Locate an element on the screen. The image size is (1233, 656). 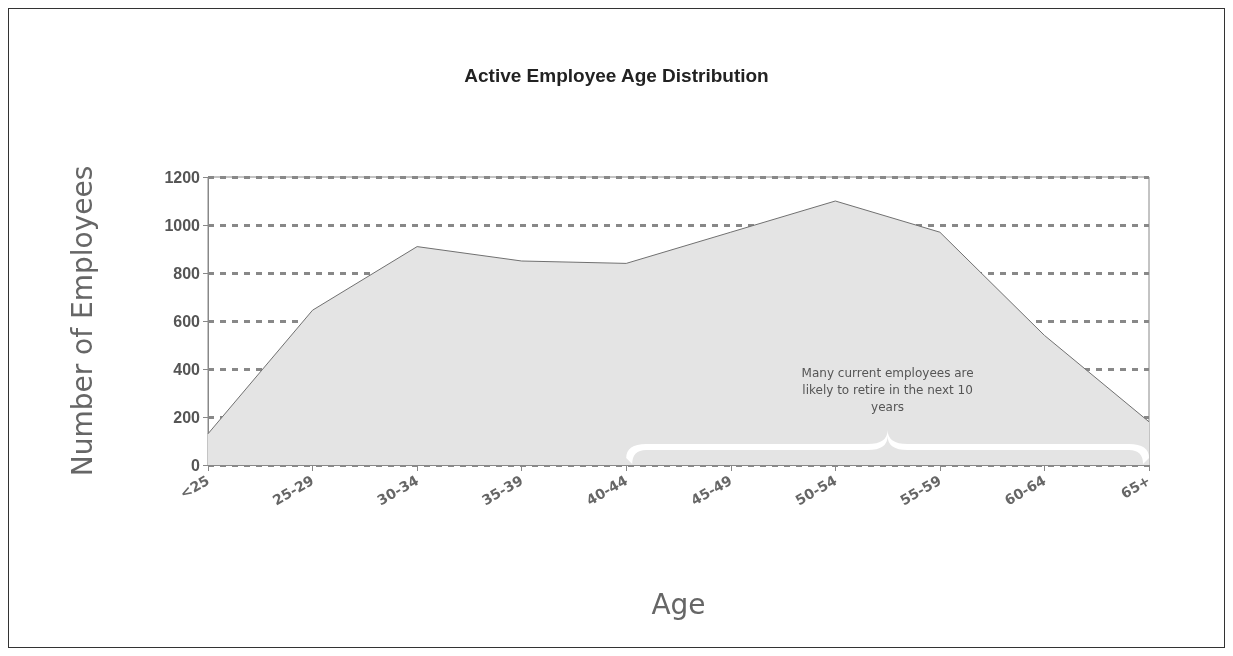
y-tick-label: 400 is located at coordinates (187, 369).